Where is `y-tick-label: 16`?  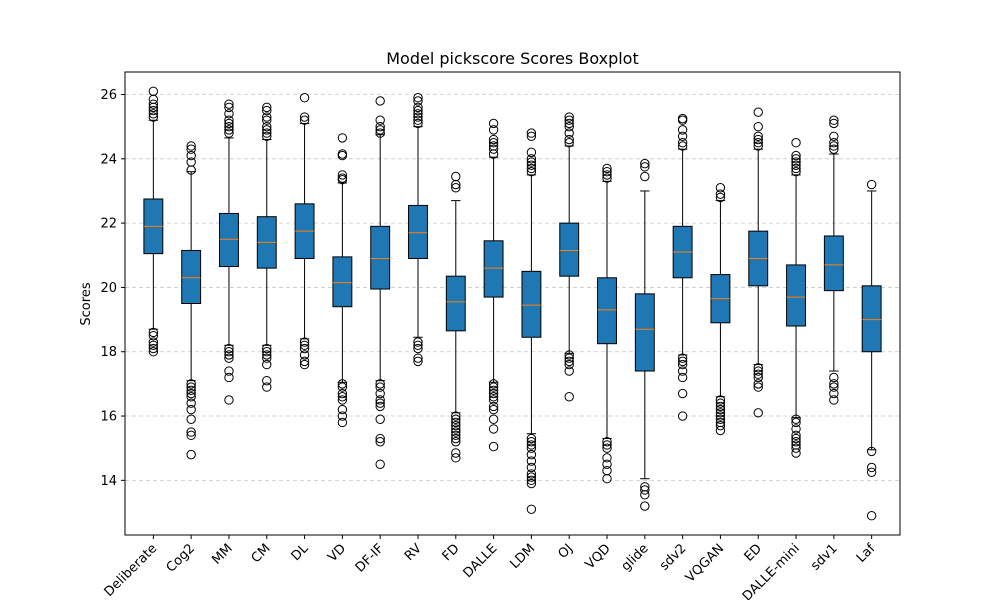
y-tick-label: 16 is located at coordinates (108, 417).